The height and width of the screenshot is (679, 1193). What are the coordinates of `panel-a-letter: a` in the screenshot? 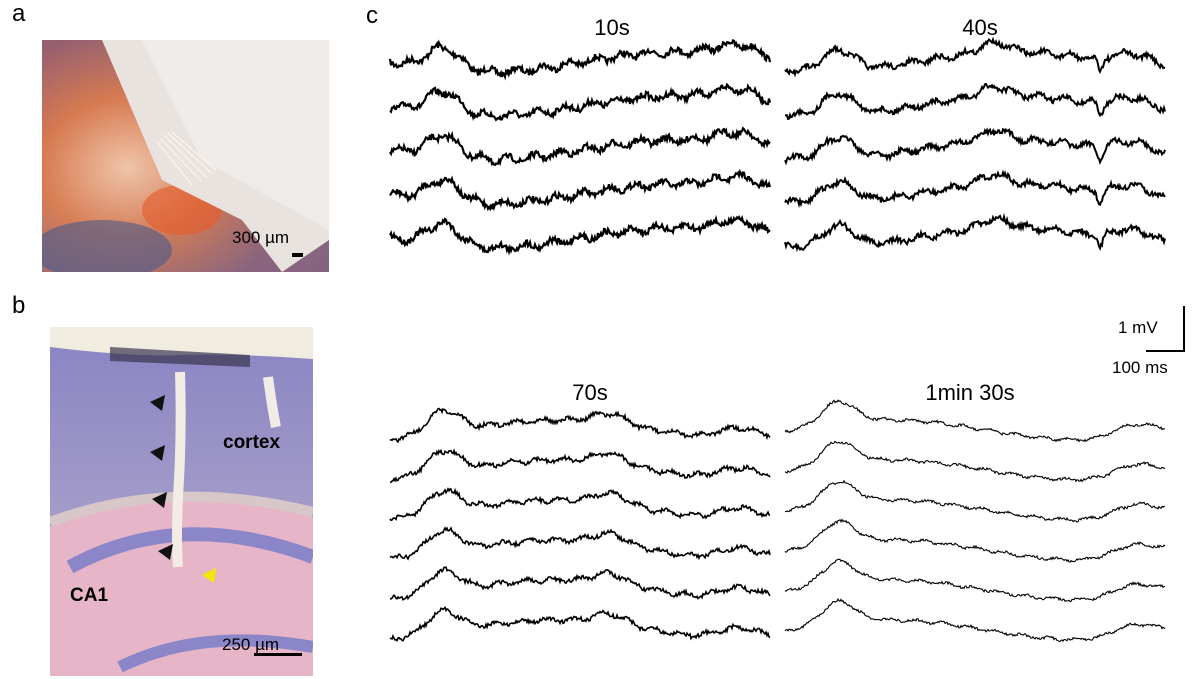 It's located at (19, 13).